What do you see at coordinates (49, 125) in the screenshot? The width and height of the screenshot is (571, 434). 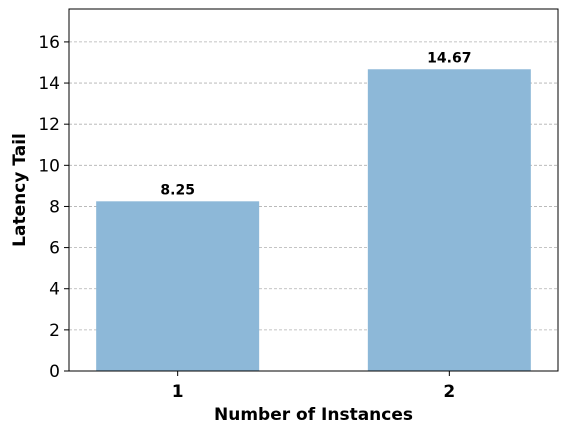 I see `y-tick-label: 12` at bounding box center [49, 125].